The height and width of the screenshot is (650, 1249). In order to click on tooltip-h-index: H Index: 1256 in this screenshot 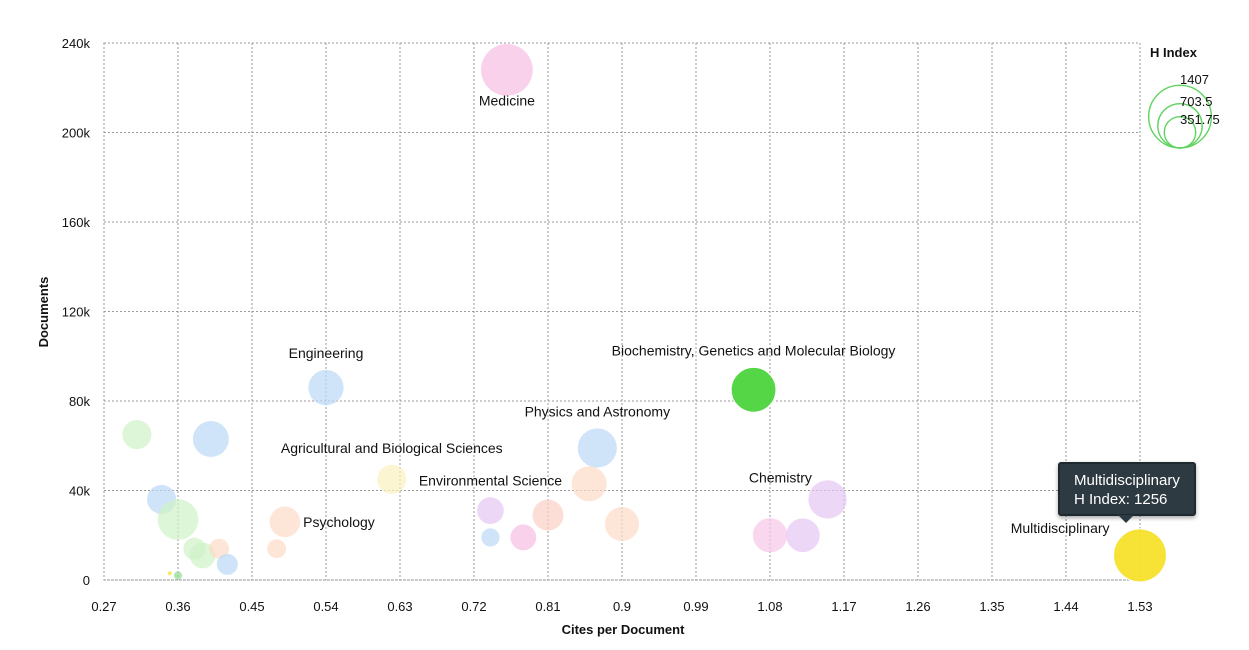, I will do `click(1121, 499)`.